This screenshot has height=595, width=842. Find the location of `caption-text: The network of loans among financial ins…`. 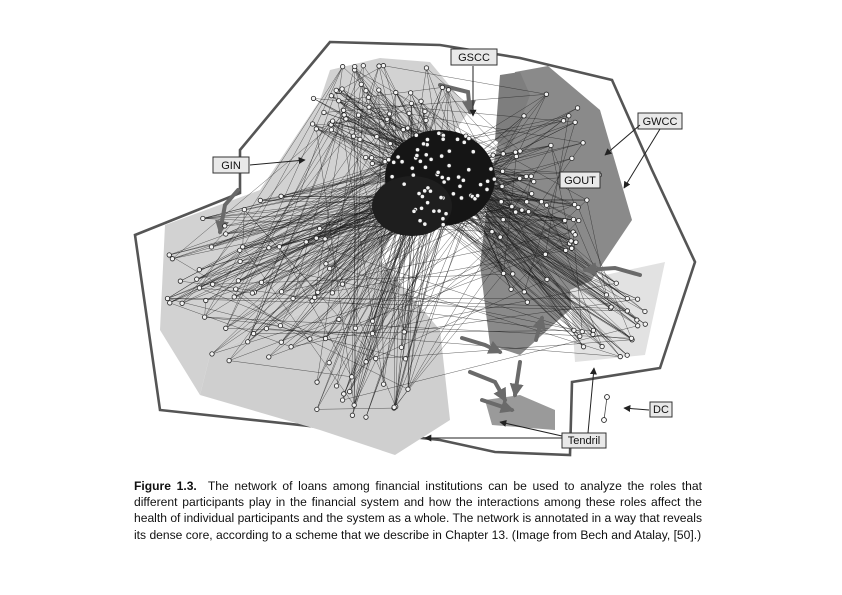

caption-text: The network of loans among financial ins… is located at coordinates (418, 510).